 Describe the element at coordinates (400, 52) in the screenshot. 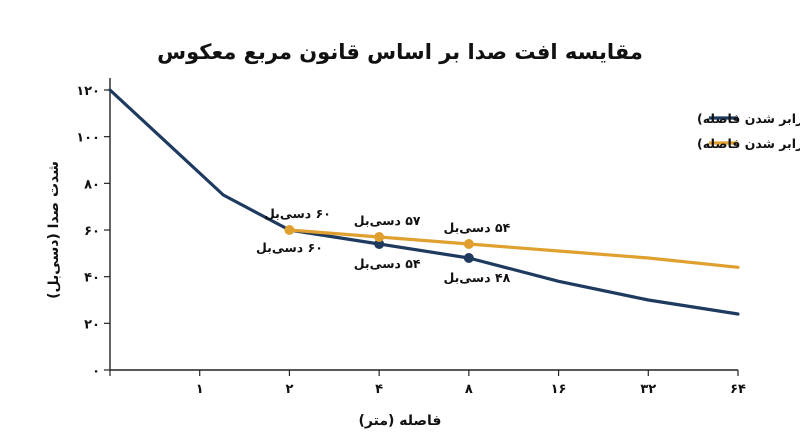

I see `chart-title: مقایسه افت صدا بر اساس قانون مربع معکوس` at that location.